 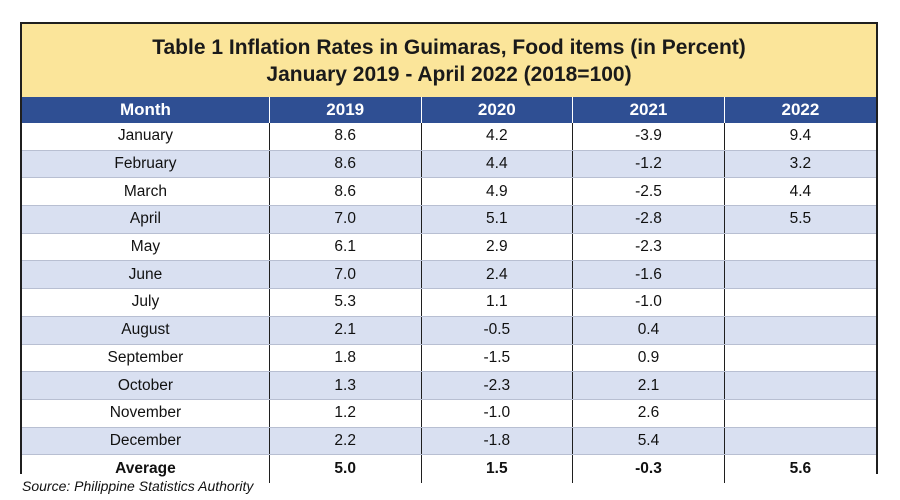 I want to click on table-row: January 8.6 4.2 -3.9 9.4, so click(x=449, y=137).